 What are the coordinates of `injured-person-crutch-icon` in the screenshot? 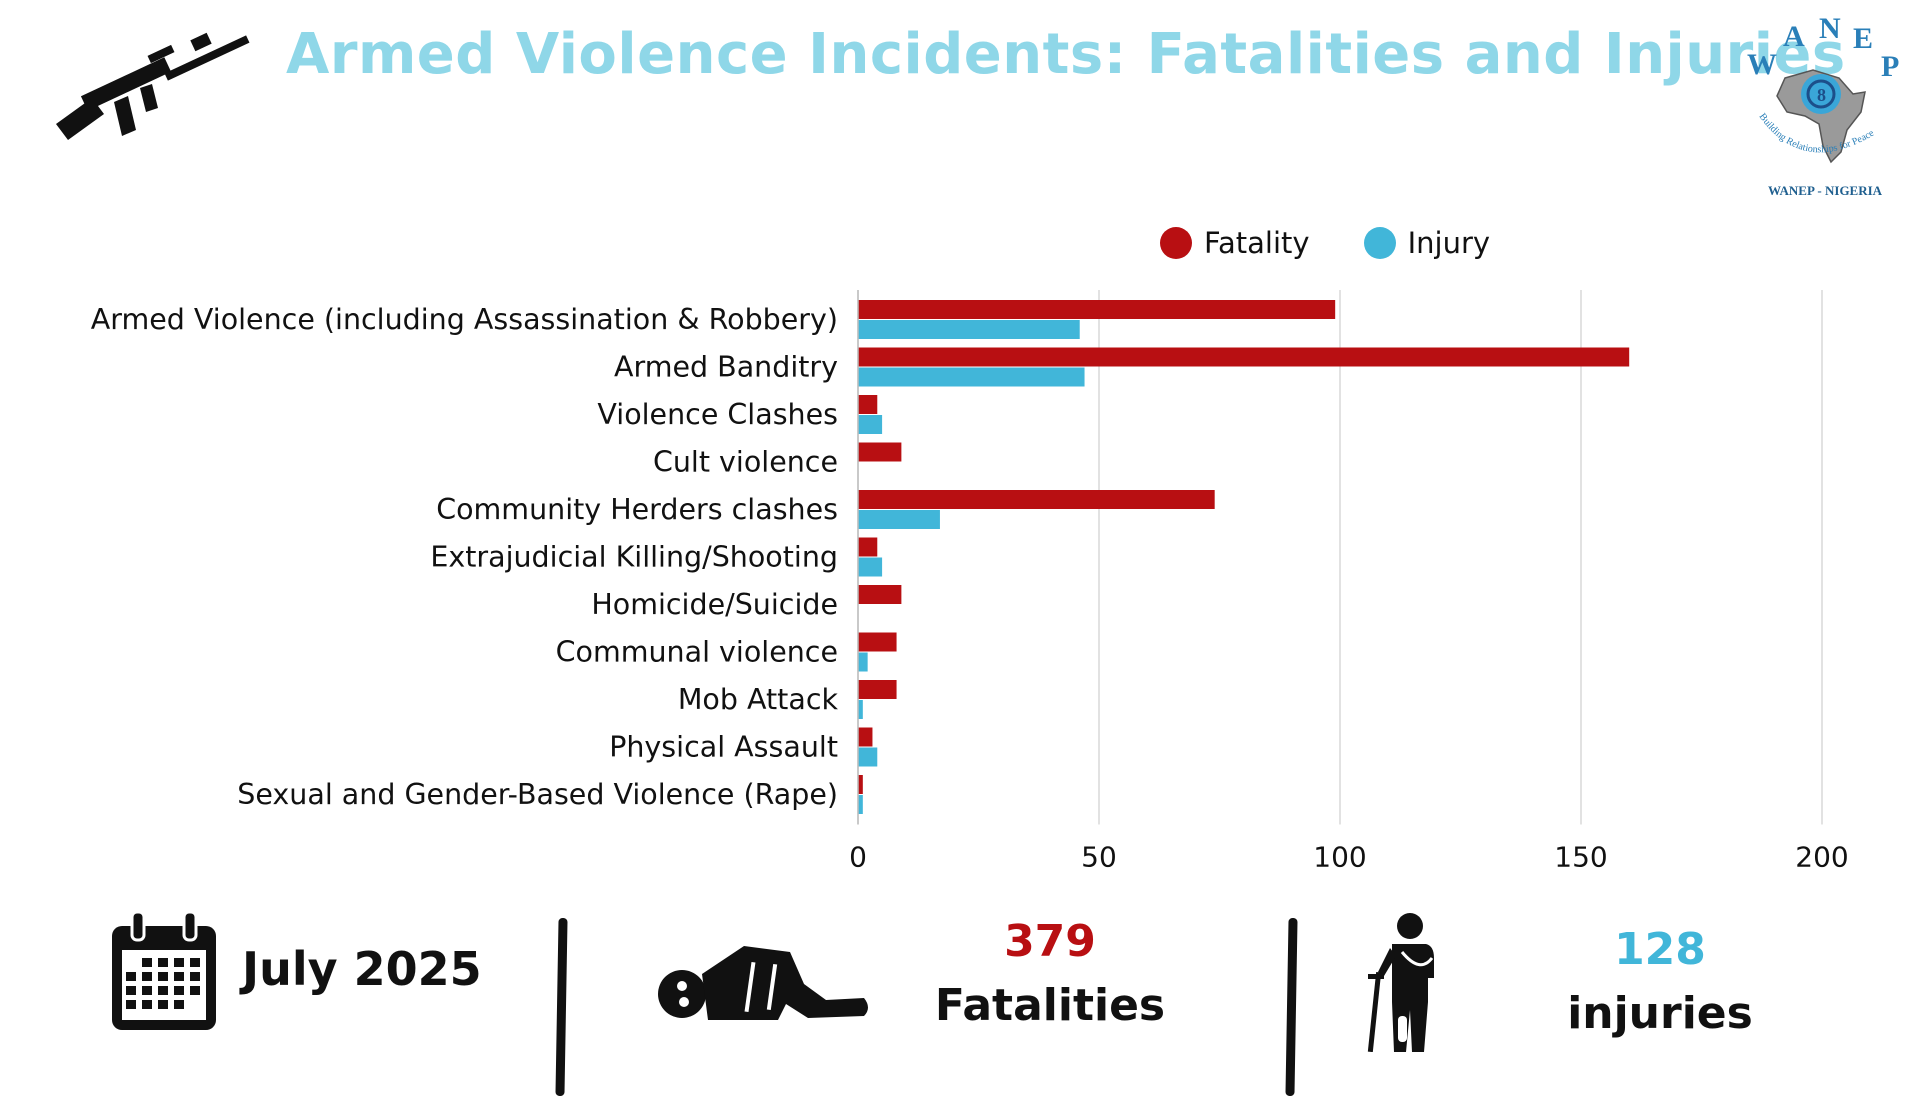 It's located at (1400, 982).